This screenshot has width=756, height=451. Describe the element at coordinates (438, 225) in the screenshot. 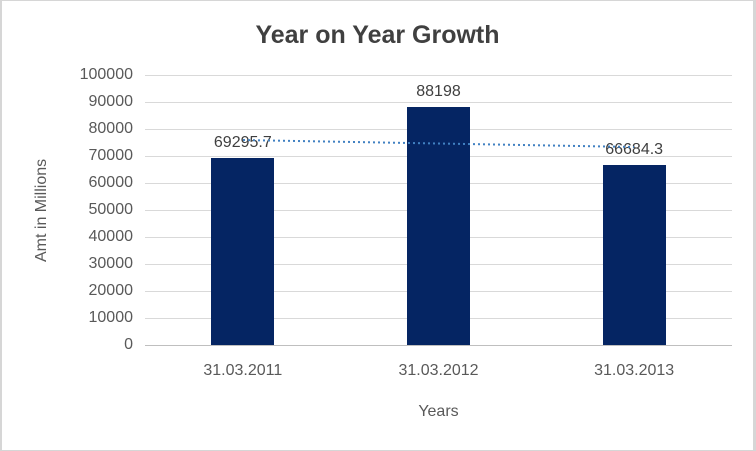

I see `bar-31.03.2012` at that location.